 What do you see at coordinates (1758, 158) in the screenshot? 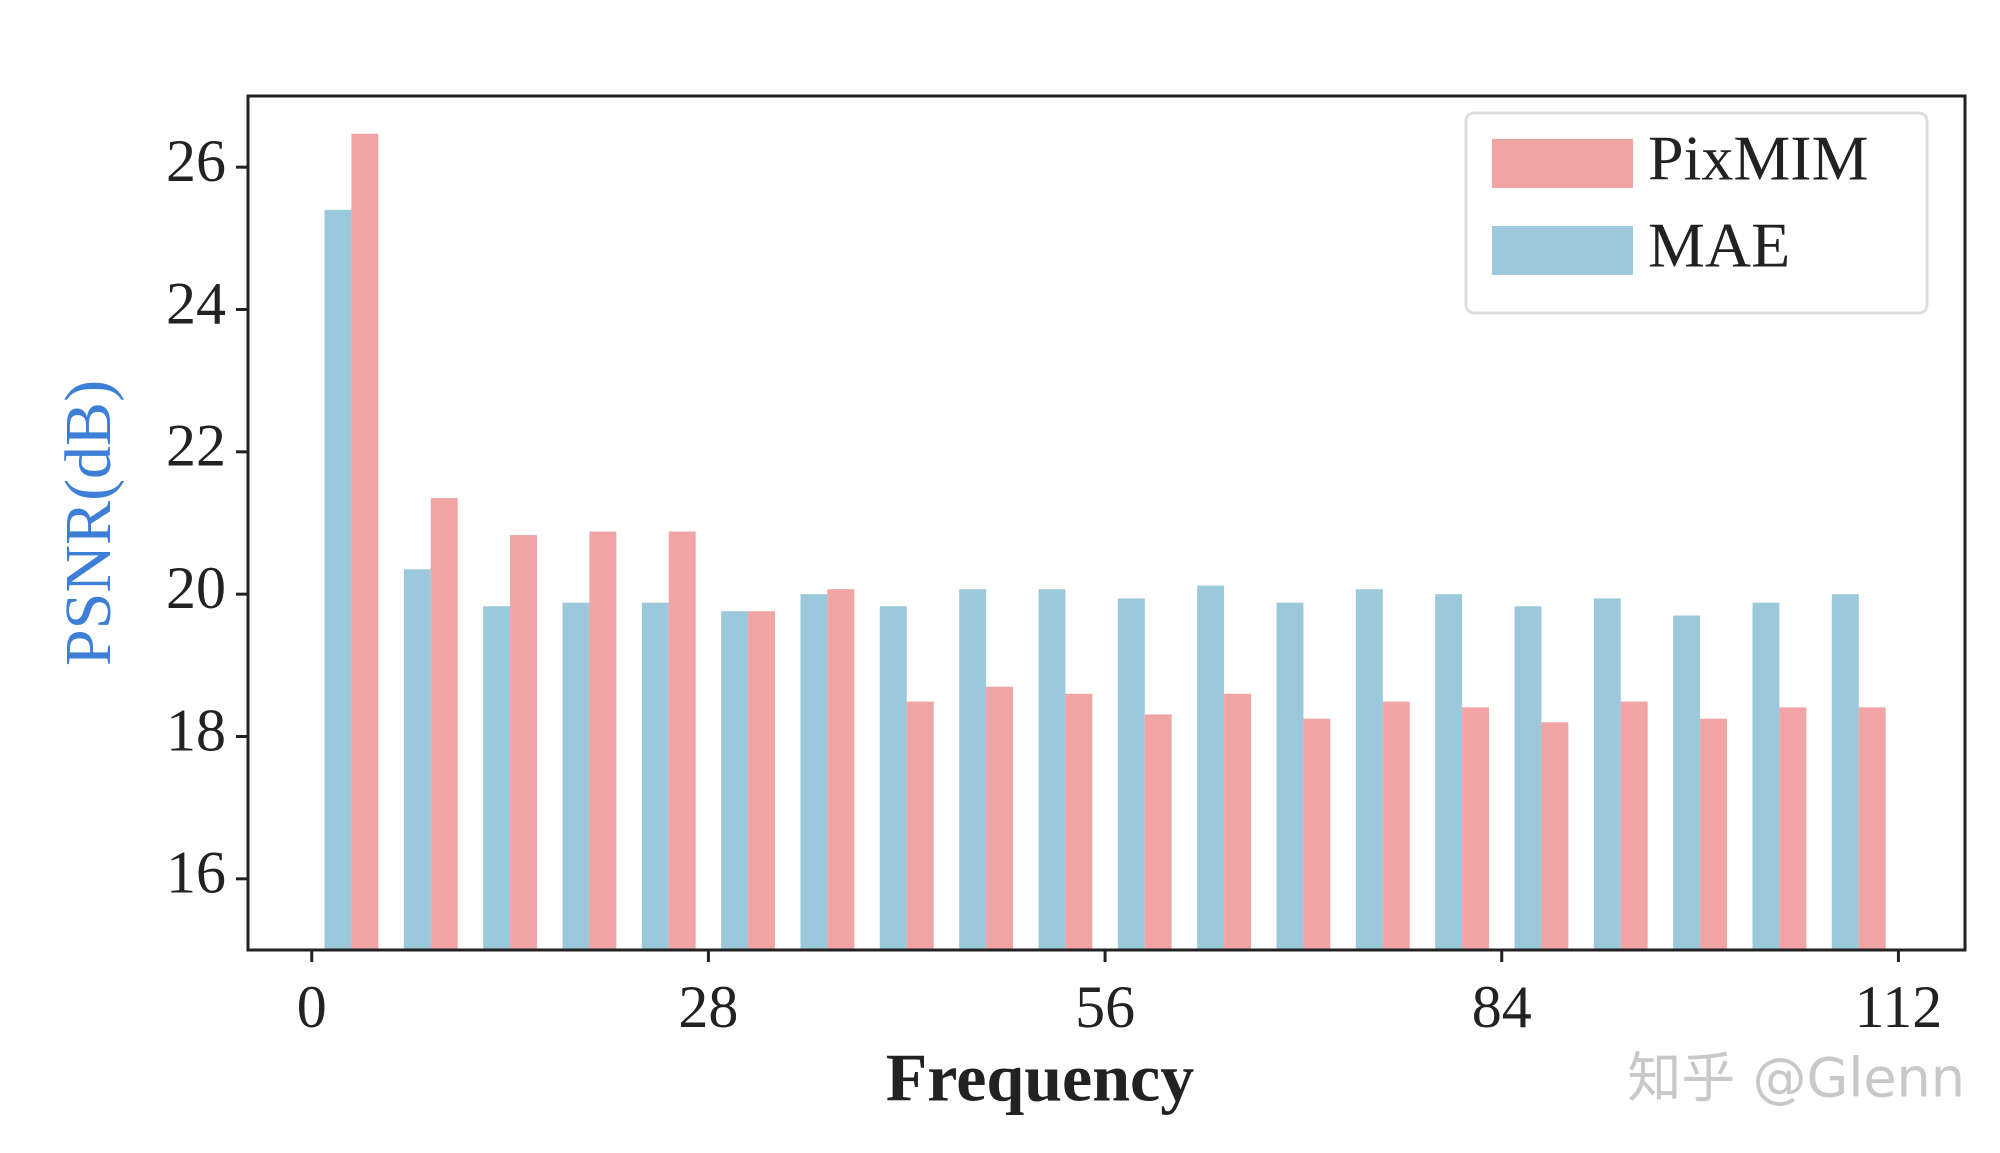
I see `legend-label: PixMIM` at bounding box center [1758, 158].